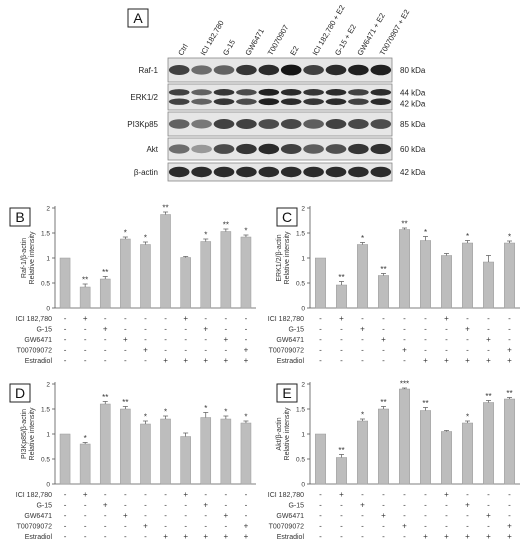  I want to click on lane-label: Ctrl, so click(183, 49).